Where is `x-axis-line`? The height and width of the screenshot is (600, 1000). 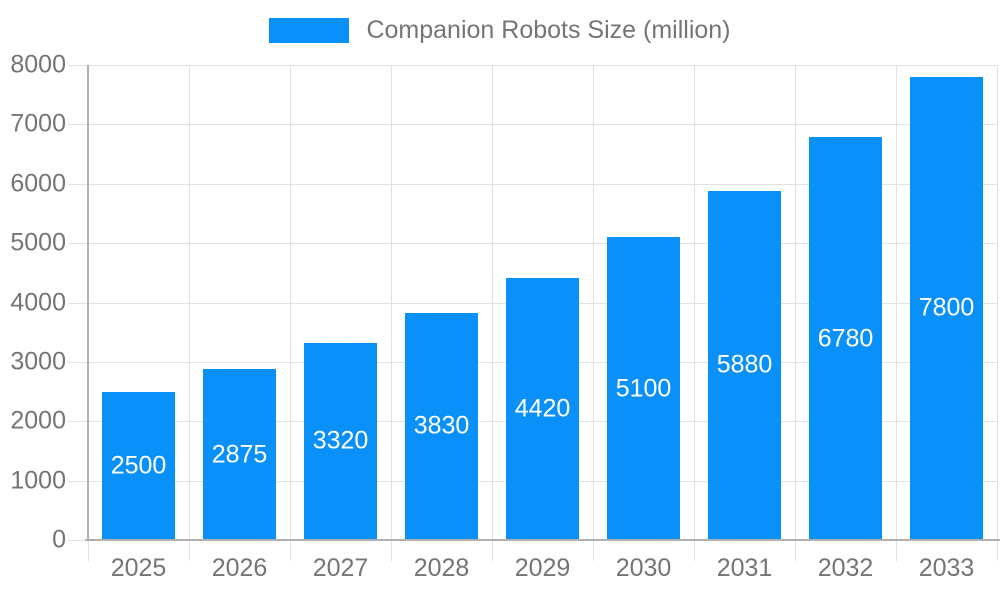
x-axis-line is located at coordinates (542, 540).